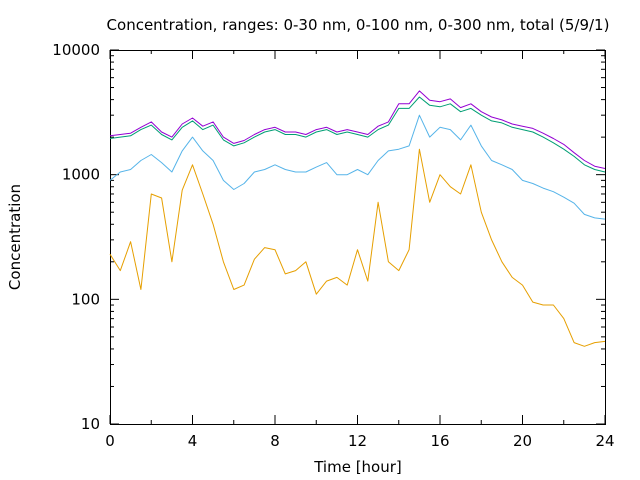 The height and width of the screenshot is (480, 640). Describe the element at coordinates (357, 467) in the screenshot. I see `x-axis-label: Time [hour]` at that location.